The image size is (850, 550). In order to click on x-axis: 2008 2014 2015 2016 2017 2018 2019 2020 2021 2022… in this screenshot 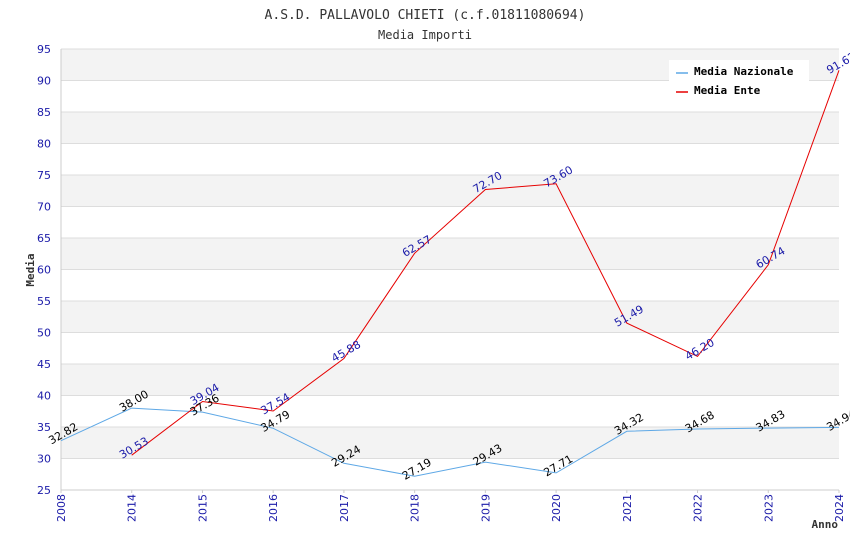, I will do `click(450, 506)`.